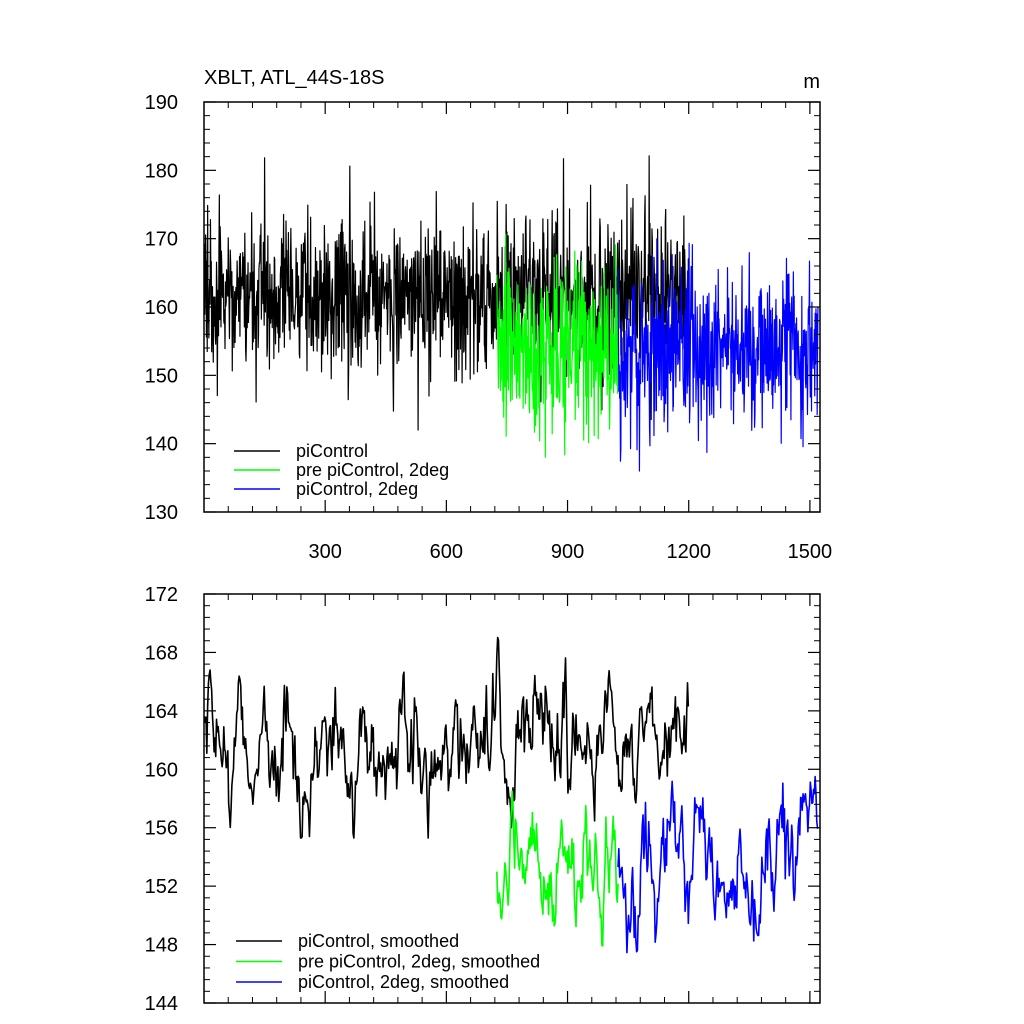 This screenshot has width=1024, height=1024. What do you see at coordinates (161, 240) in the screenshot?
I see `y-tick-label: 170` at bounding box center [161, 240].